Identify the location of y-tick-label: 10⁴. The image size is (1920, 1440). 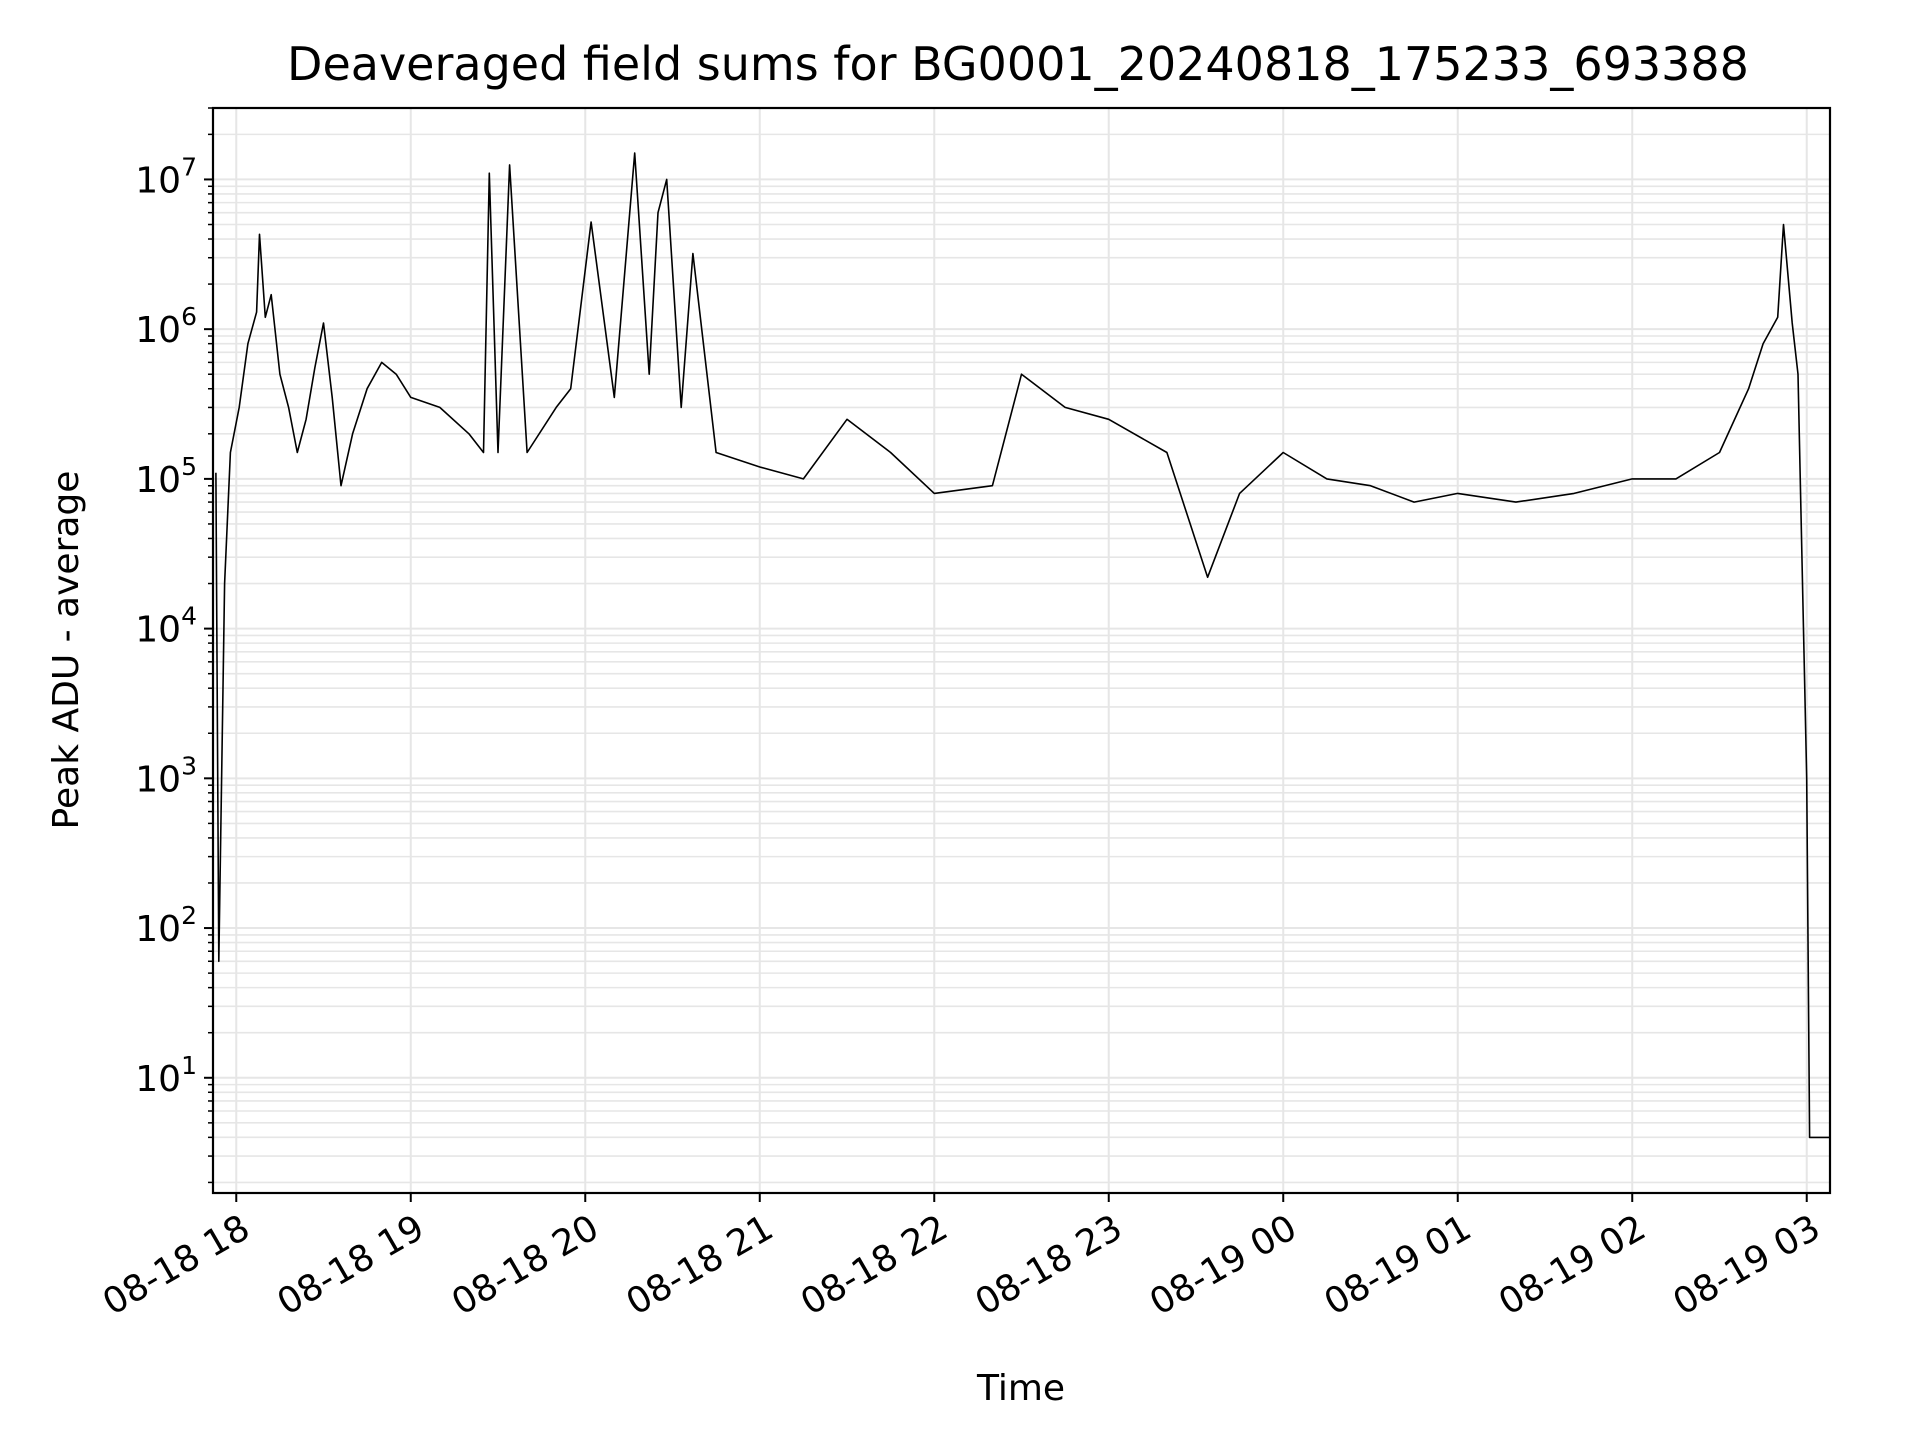
(166, 626).